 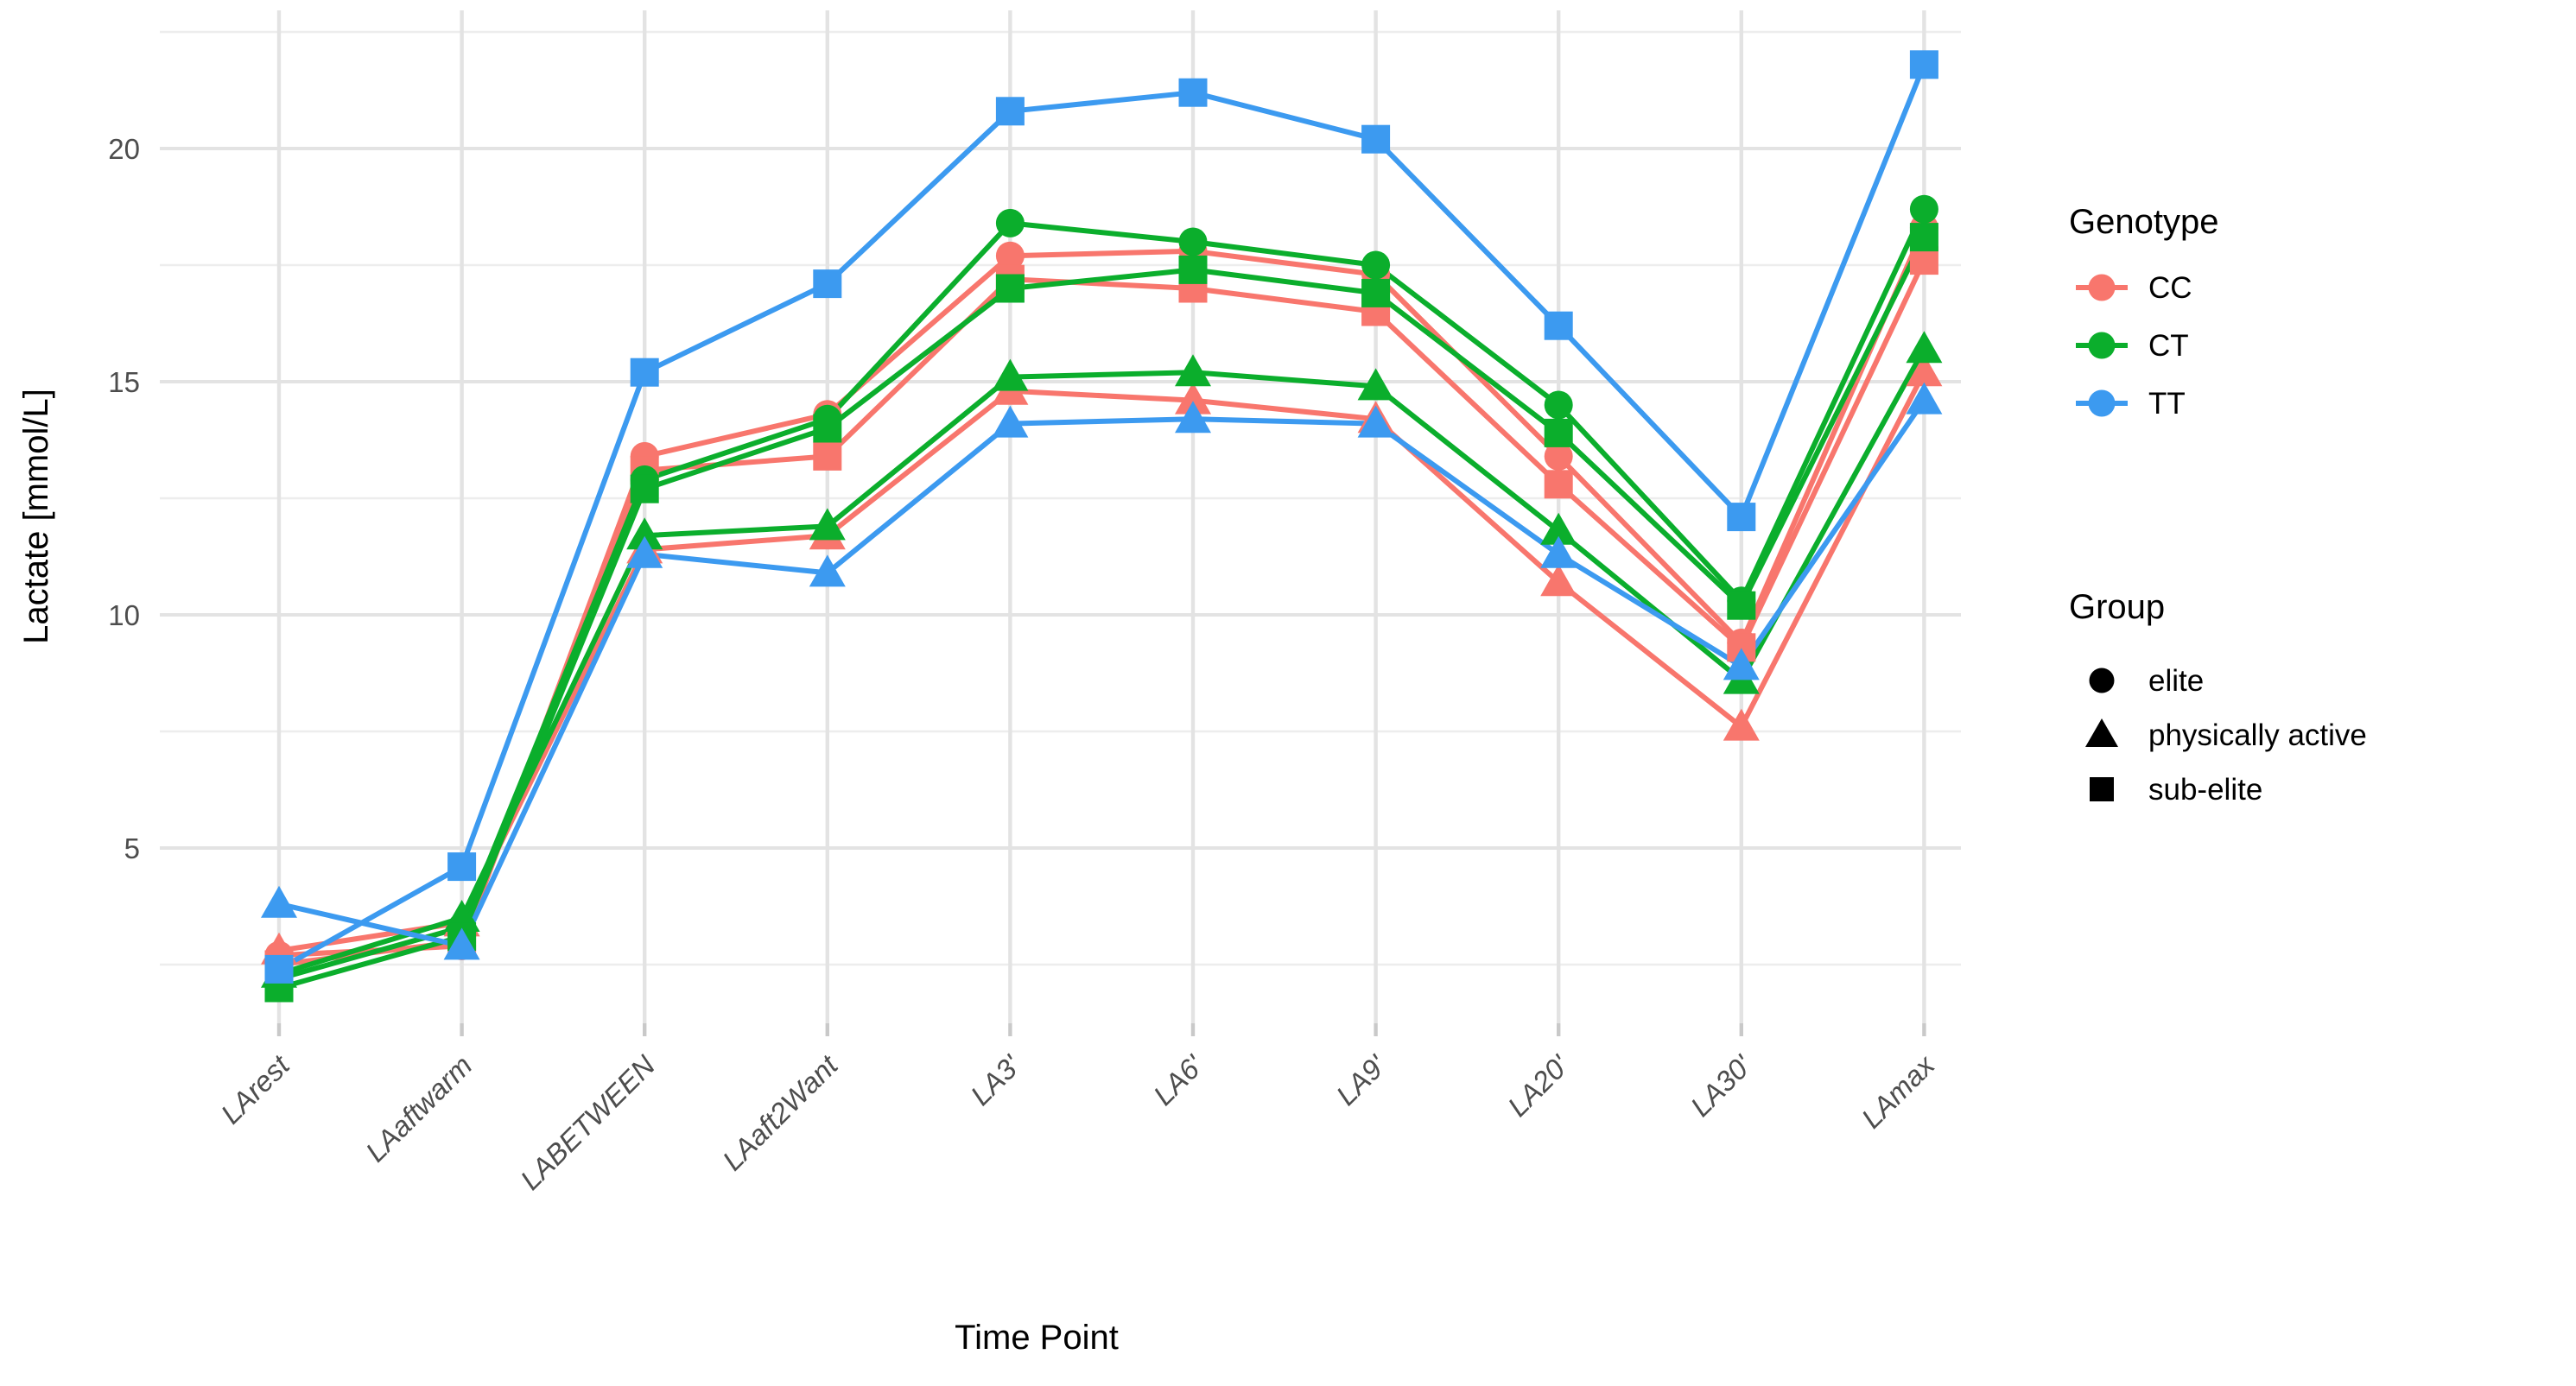 I want to click on legend-label: sub-elite, so click(x=2205, y=790).